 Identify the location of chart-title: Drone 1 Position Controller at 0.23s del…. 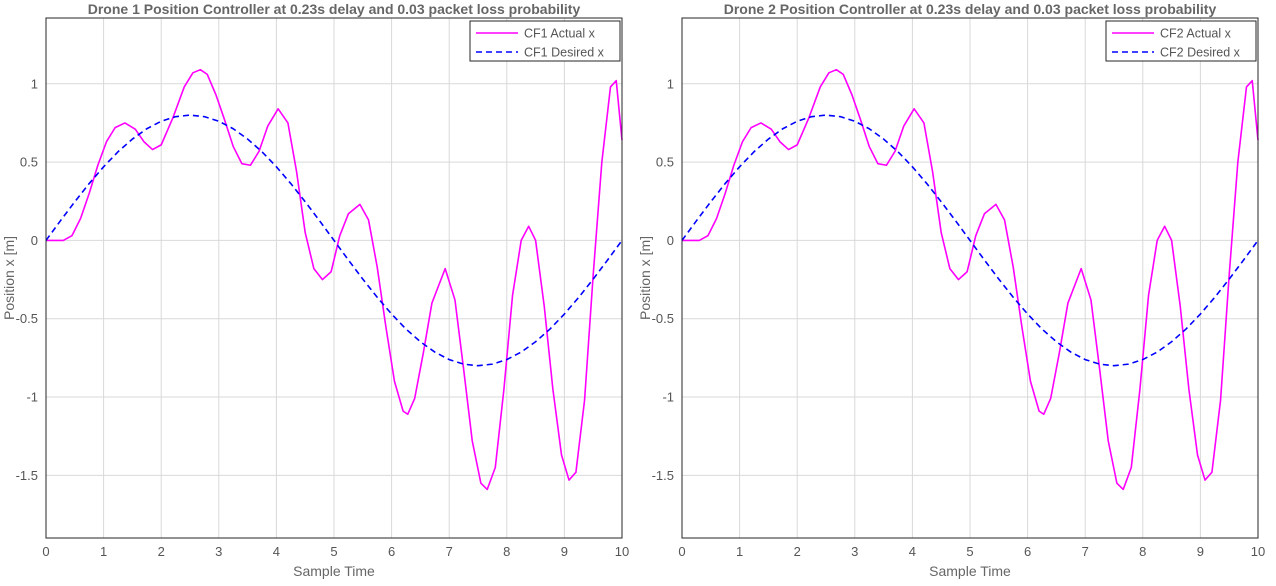
(334, 9).